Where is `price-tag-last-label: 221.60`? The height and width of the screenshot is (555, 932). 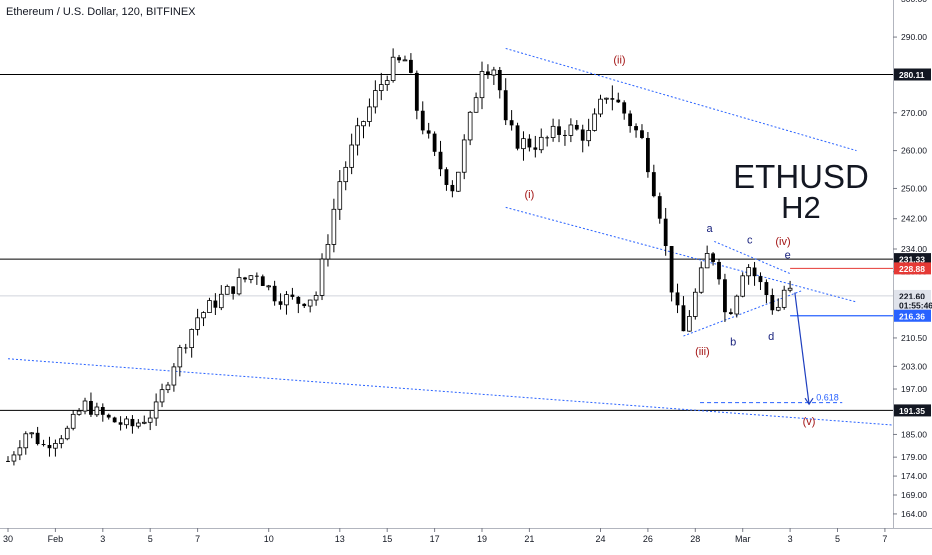
price-tag-last-label: 221.60 is located at coordinates (912, 296).